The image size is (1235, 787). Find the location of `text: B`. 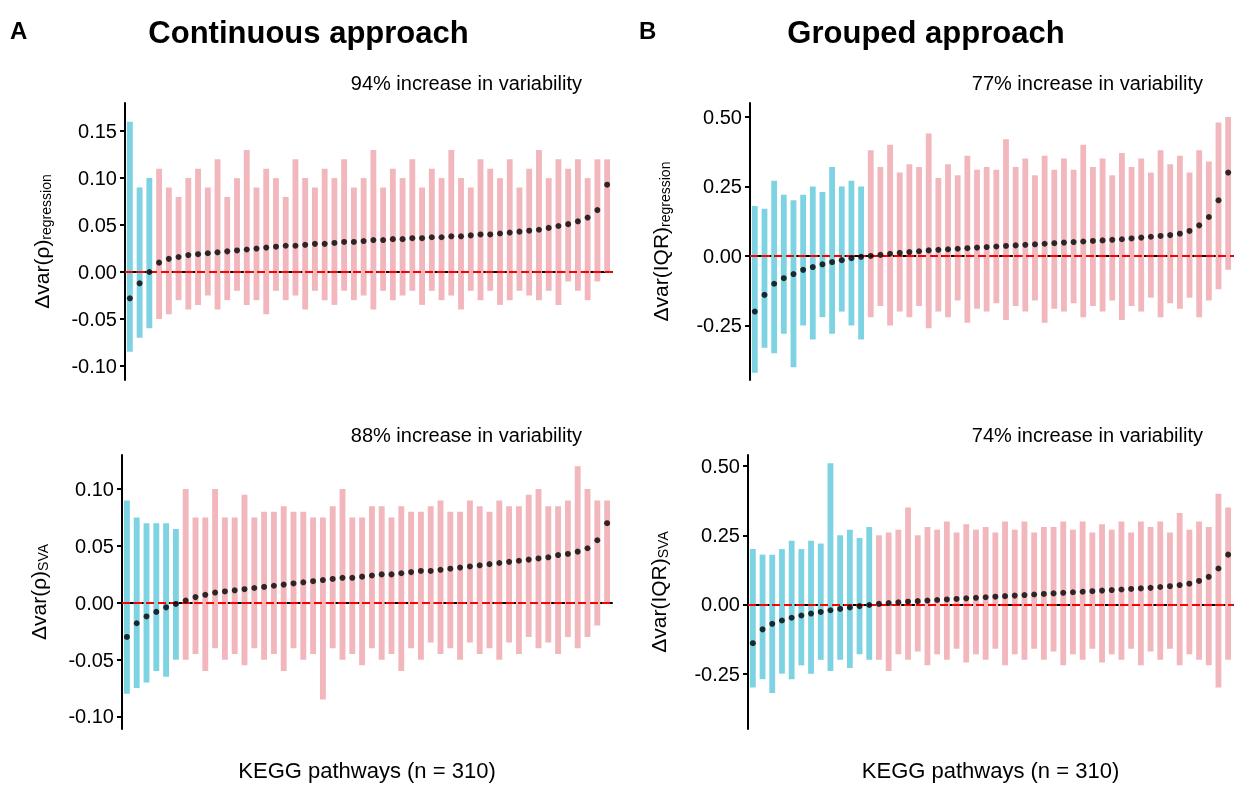

text: B is located at coordinates (648, 30).